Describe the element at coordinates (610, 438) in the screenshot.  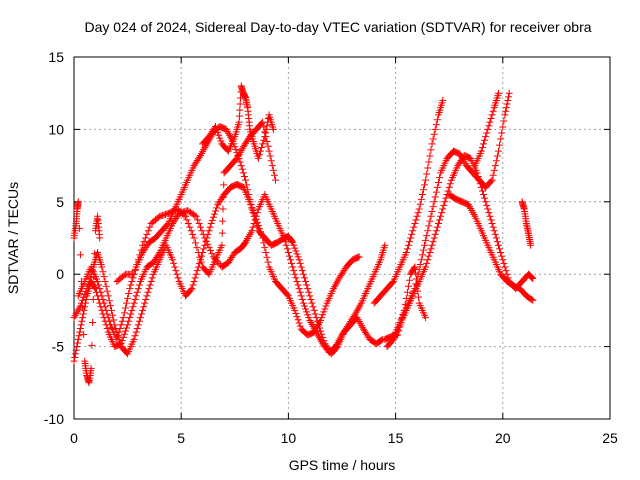
I see `x-tick-label: 25` at that location.